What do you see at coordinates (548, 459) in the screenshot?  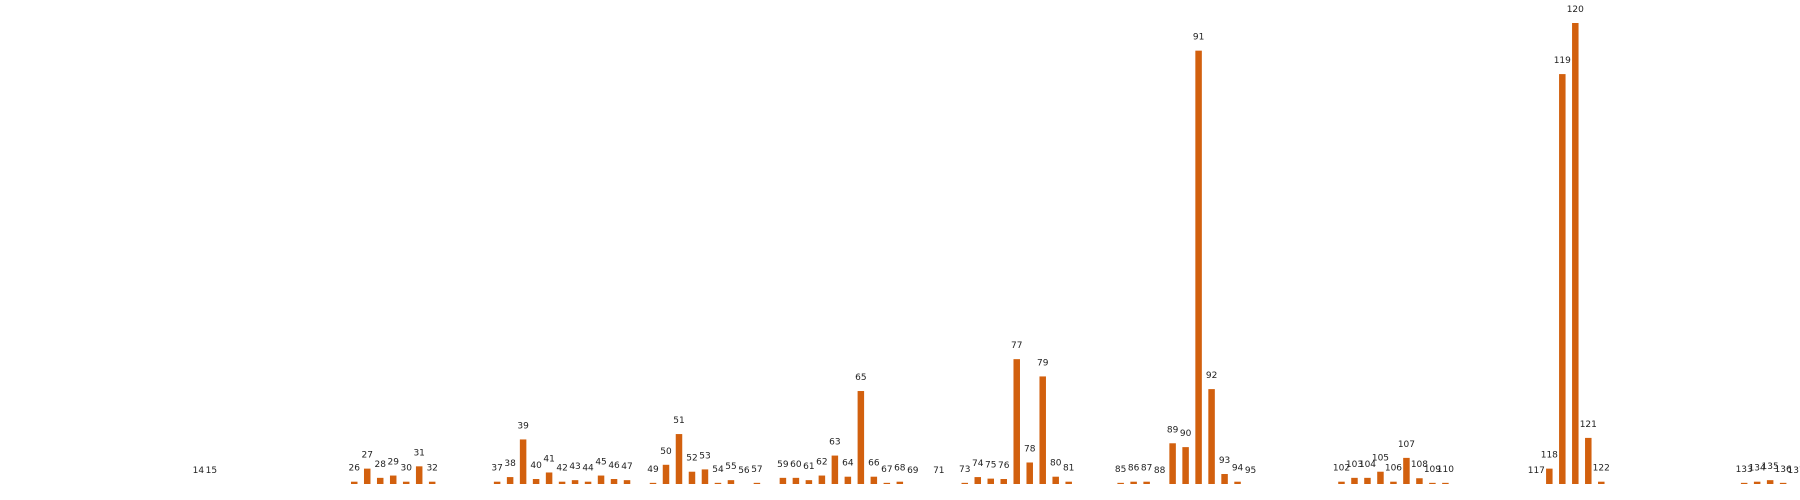 I see `bar-label-41: 41` at bounding box center [548, 459].